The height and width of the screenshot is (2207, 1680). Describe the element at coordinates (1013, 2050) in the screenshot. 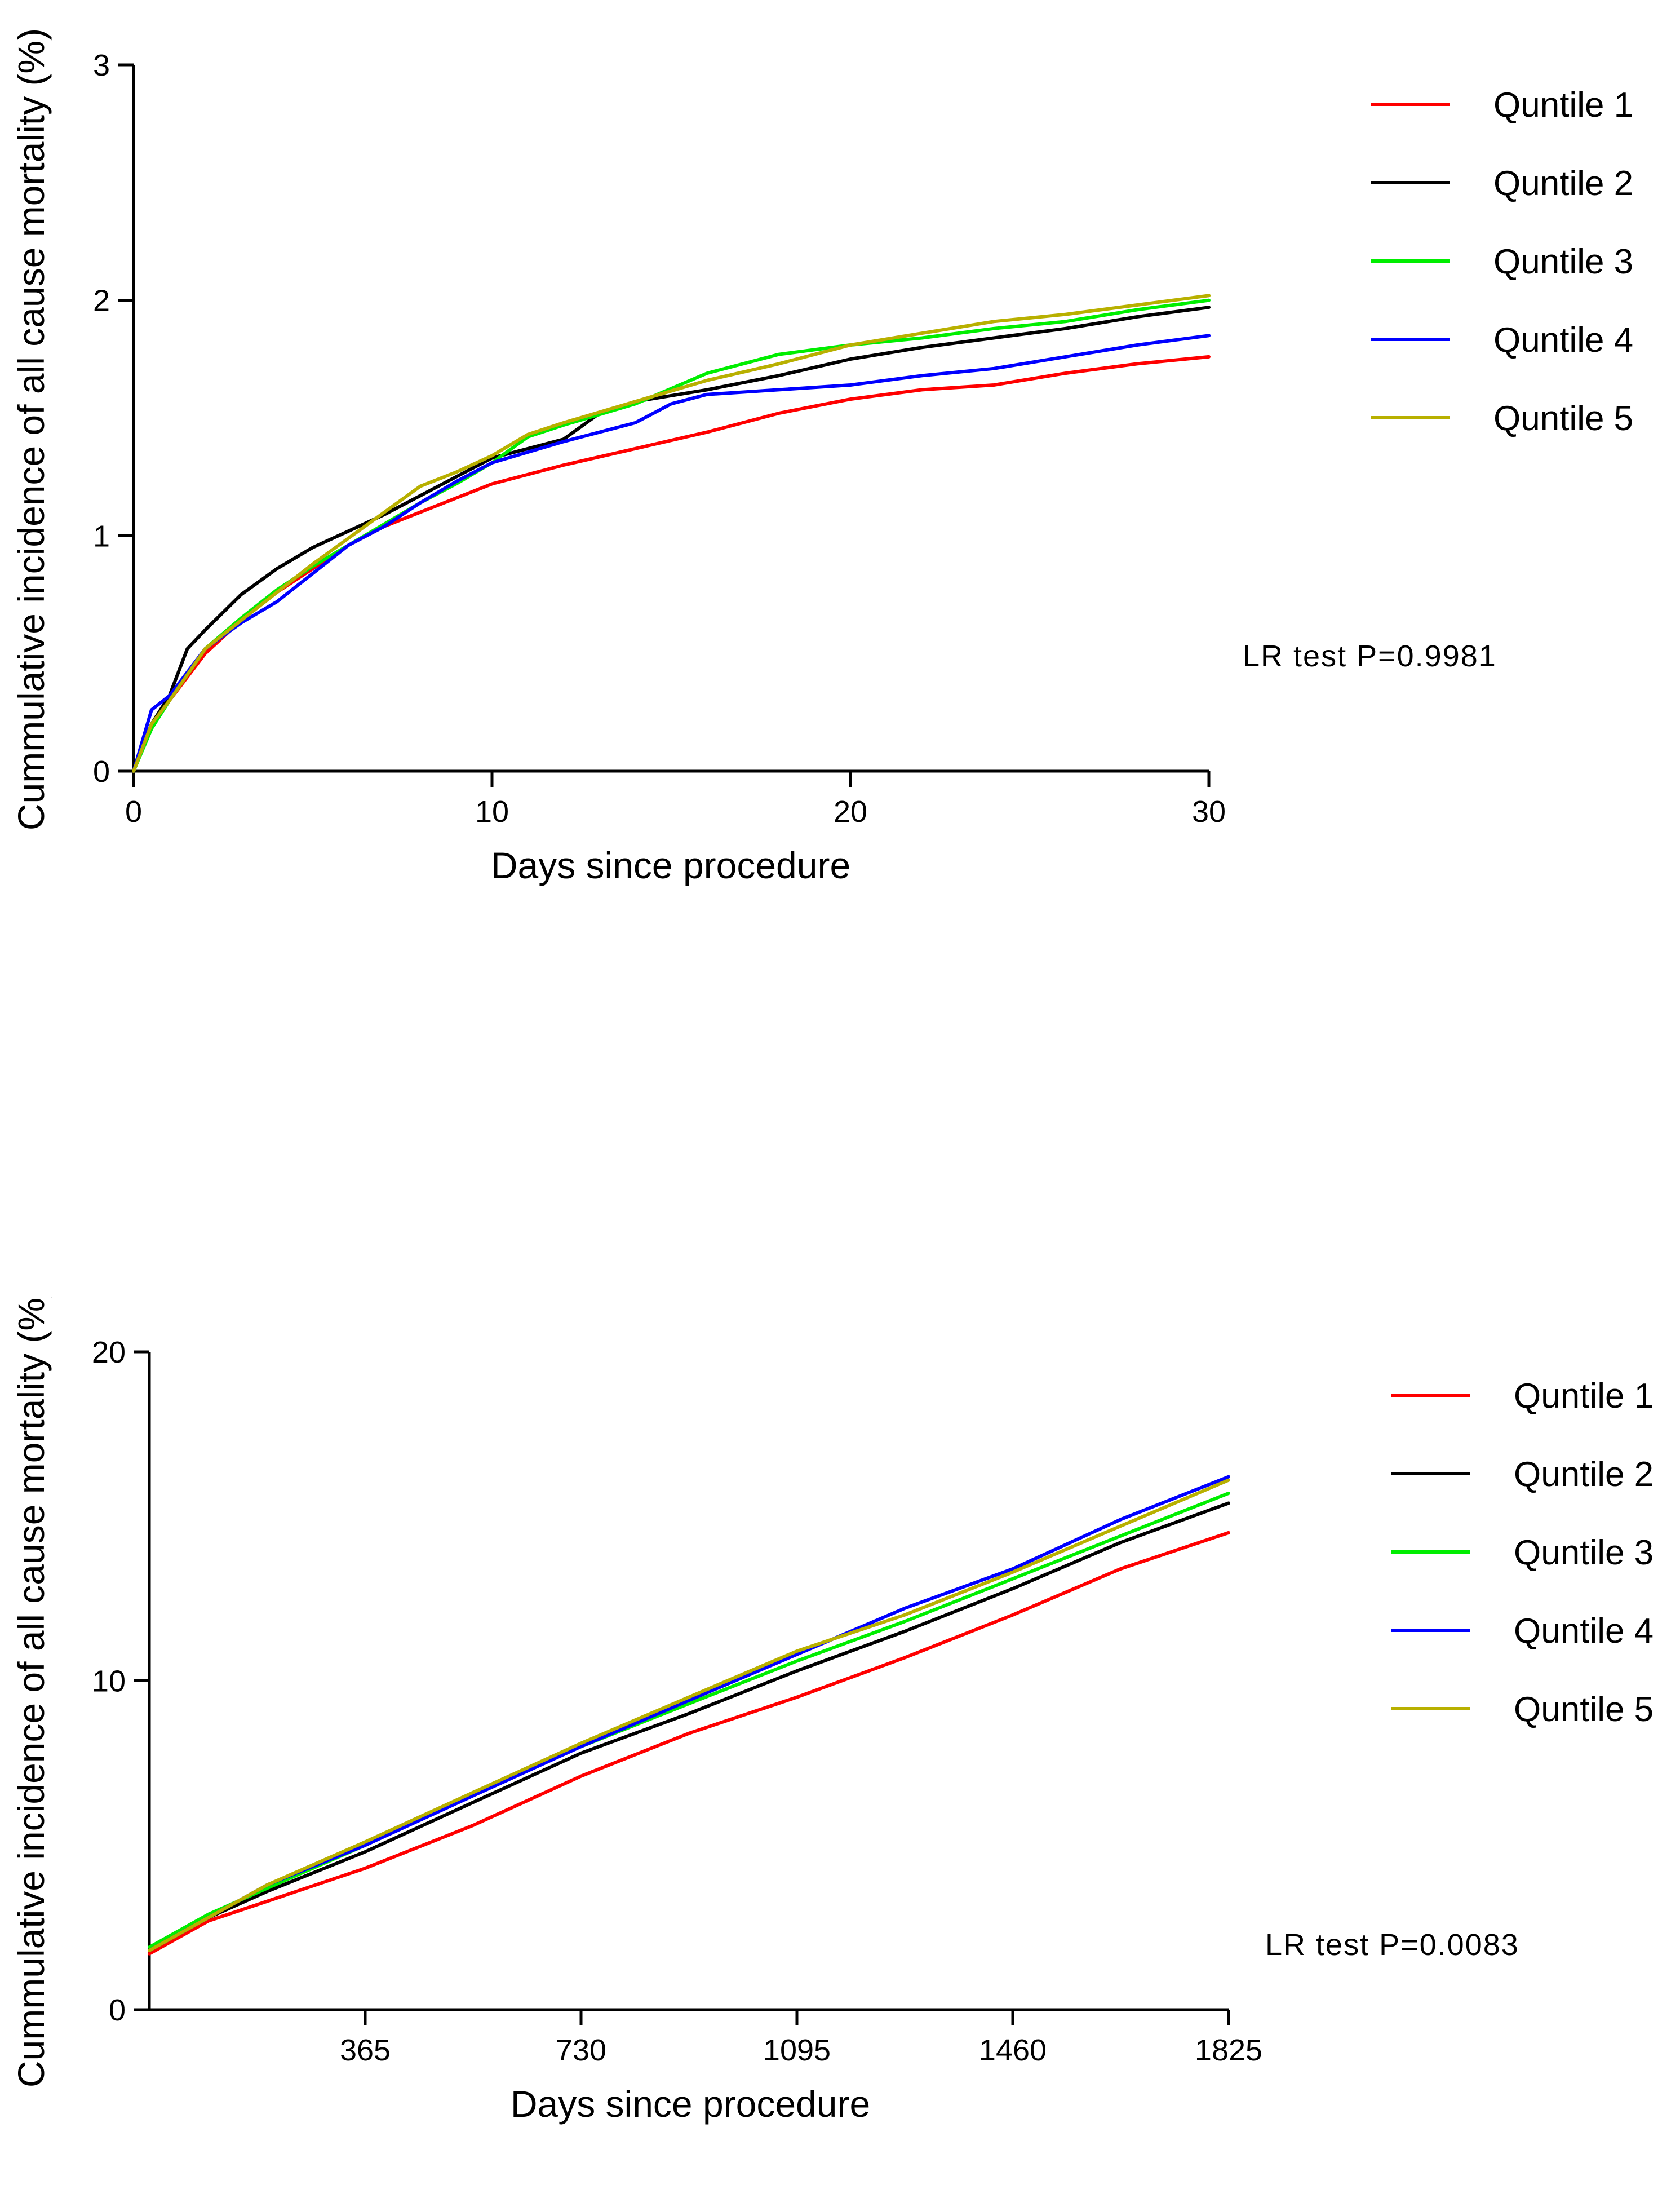

I see `x-tick-label: 1460` at that location.